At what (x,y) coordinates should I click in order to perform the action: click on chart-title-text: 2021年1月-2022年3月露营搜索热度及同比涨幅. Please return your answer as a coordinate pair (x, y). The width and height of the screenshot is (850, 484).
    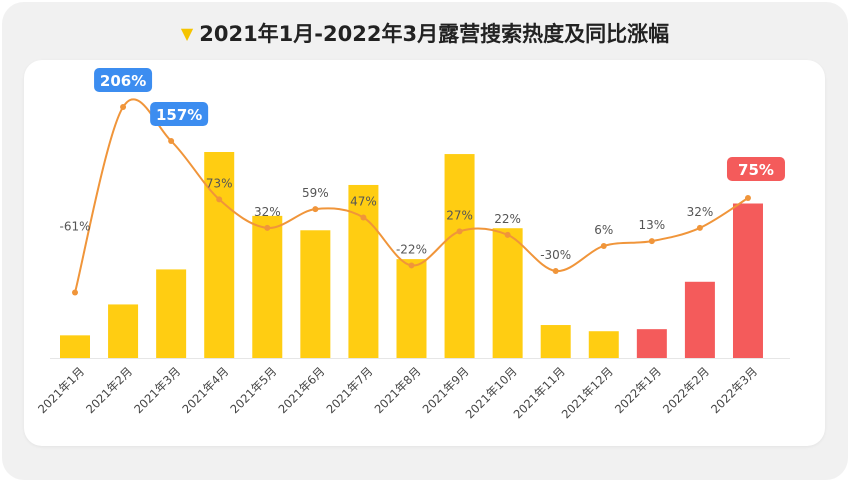
    Looking at the image, I should click on (434, 34).